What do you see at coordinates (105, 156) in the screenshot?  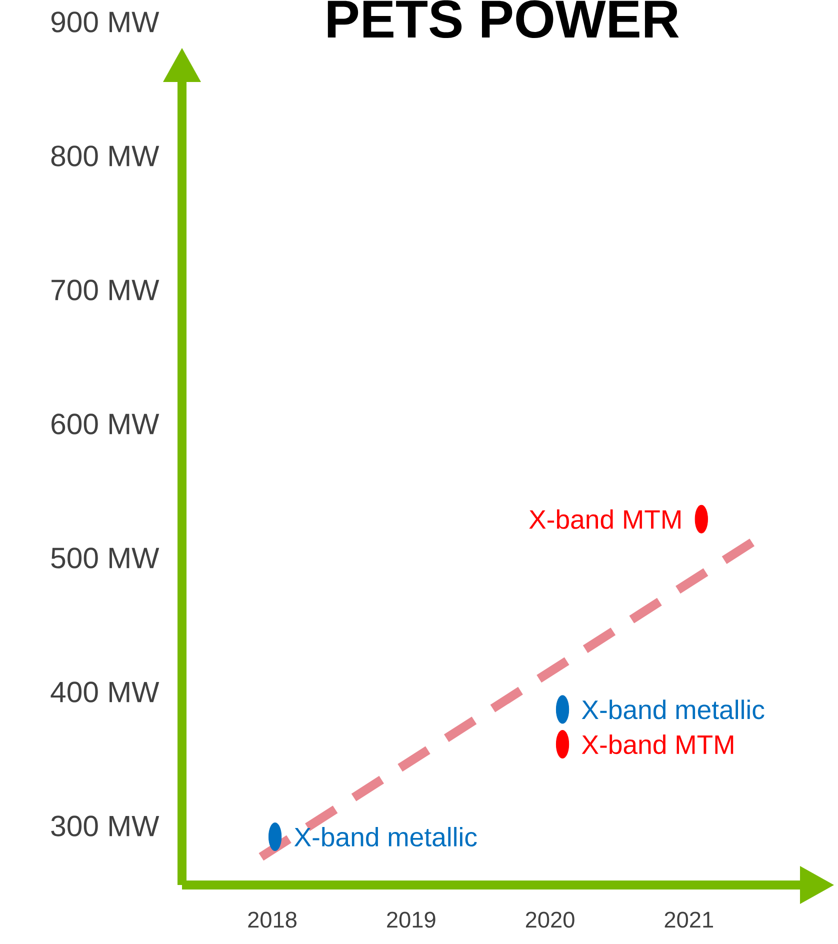 I see `y-tick-label: 800 MW` at bounding box center [105, 156].